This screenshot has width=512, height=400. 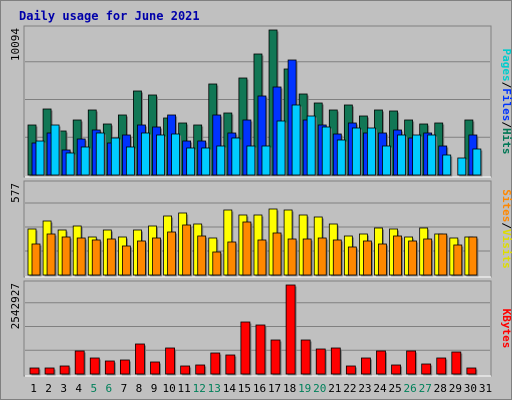 What do you see at coordinates (15, 306) in the screenshot?
I see `y-max-label: 2542927` at bounding box center [15, 306].